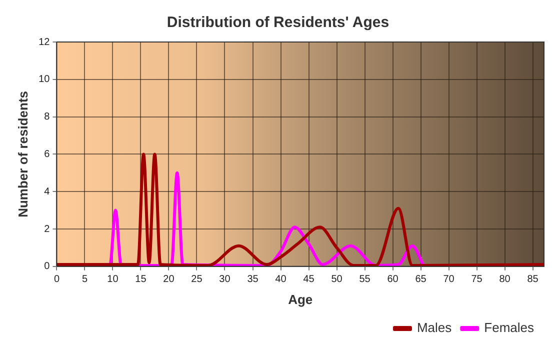  Describe the element at coordinates (169, 280) in the screenshot. I see `x-tick-label: 20` at that location.